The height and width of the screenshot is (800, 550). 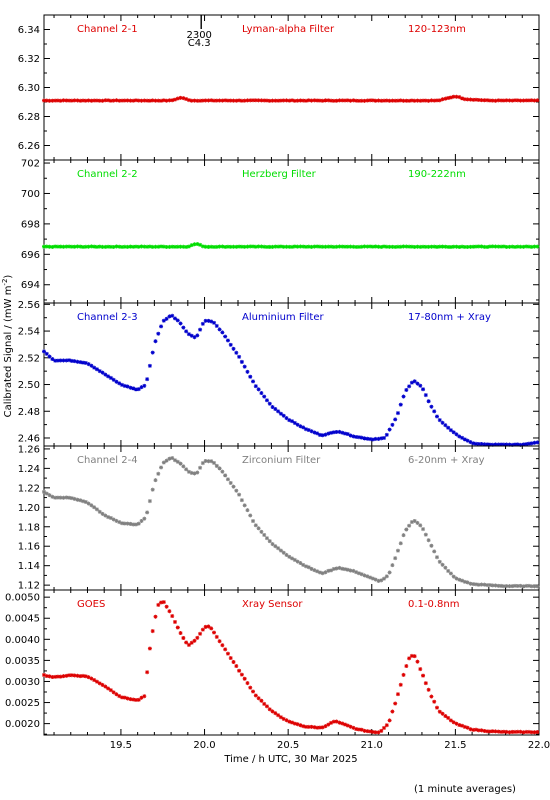 I want to click on wavelength-label: 120-123nm, so click(x=437, y=29).